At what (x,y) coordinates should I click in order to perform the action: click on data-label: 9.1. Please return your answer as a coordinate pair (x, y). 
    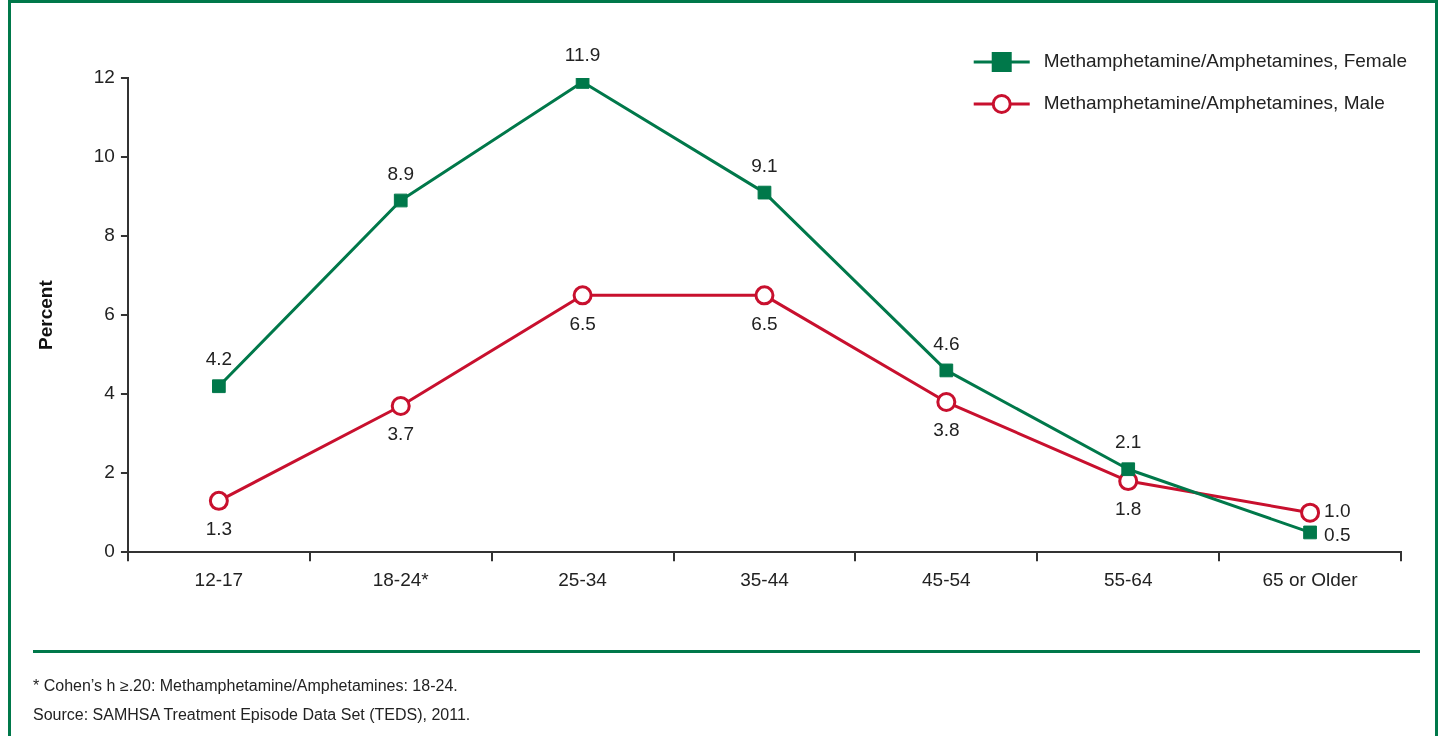
    Looking at the image, I should click on (764, 165).